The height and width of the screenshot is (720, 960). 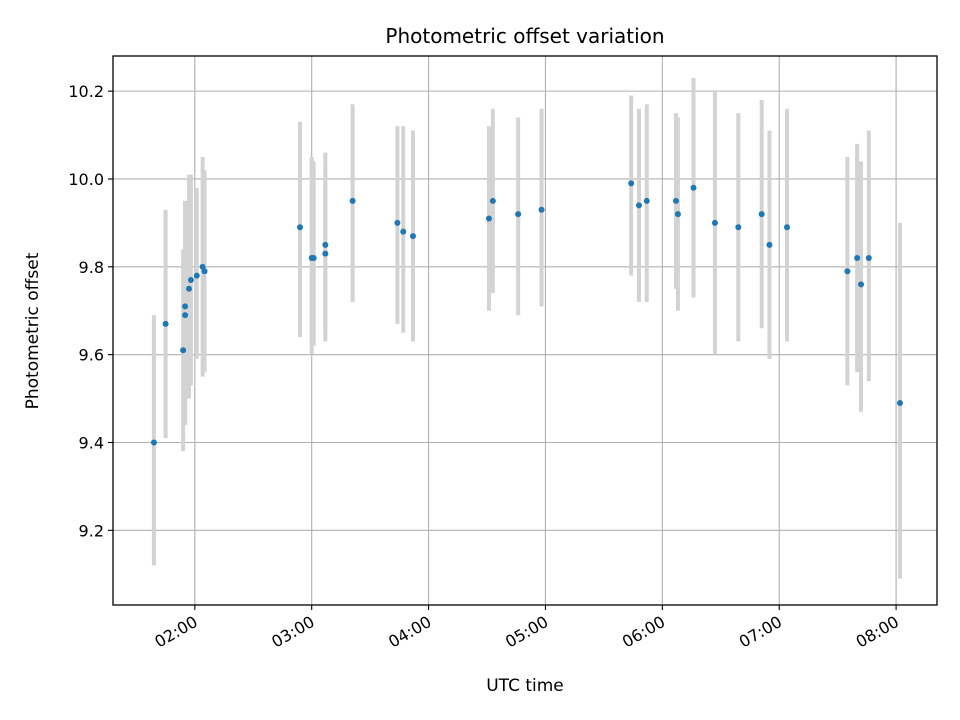 I want to click on y-tick-label: 9.6, so click(x=91, y=355).